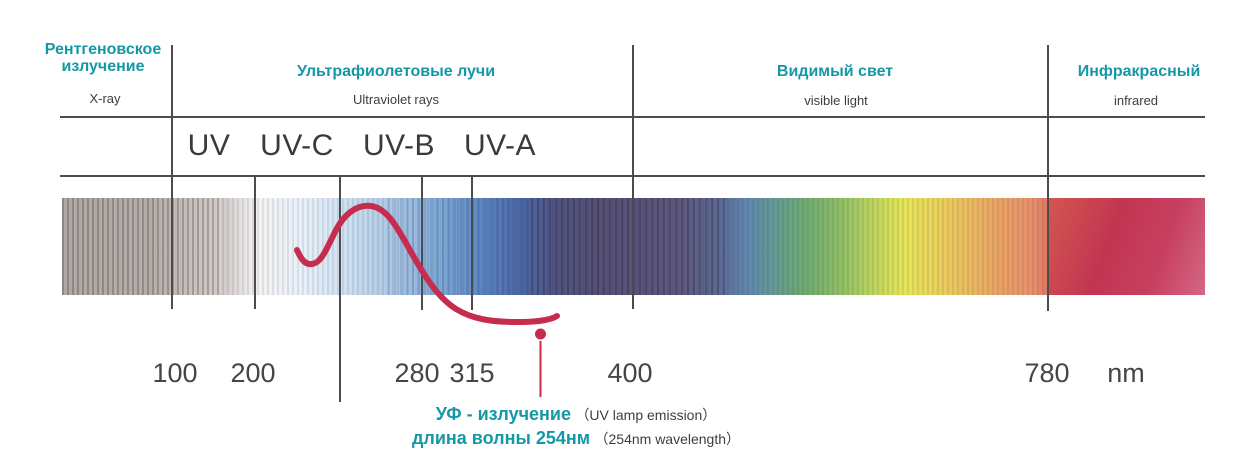  What do you see at coordinates (255, 242) in the screenshot?
I see `tick-line-200nm` at bounding box center [255, 242].